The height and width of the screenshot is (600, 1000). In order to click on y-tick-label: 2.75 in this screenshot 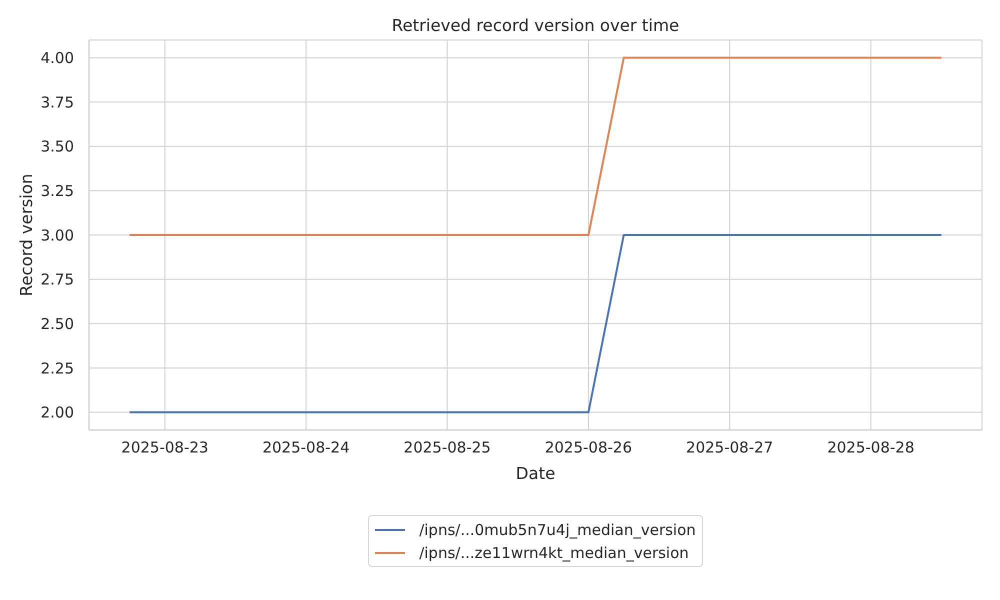, I will do `click(57, 279)`.